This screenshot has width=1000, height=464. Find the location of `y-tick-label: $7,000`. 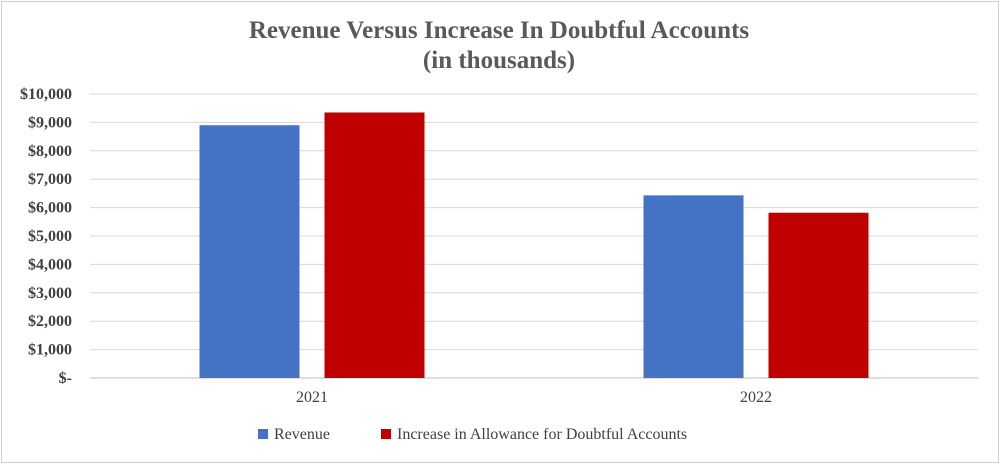

y-tick-label: $7,000 is located at coordinates (50, 179).